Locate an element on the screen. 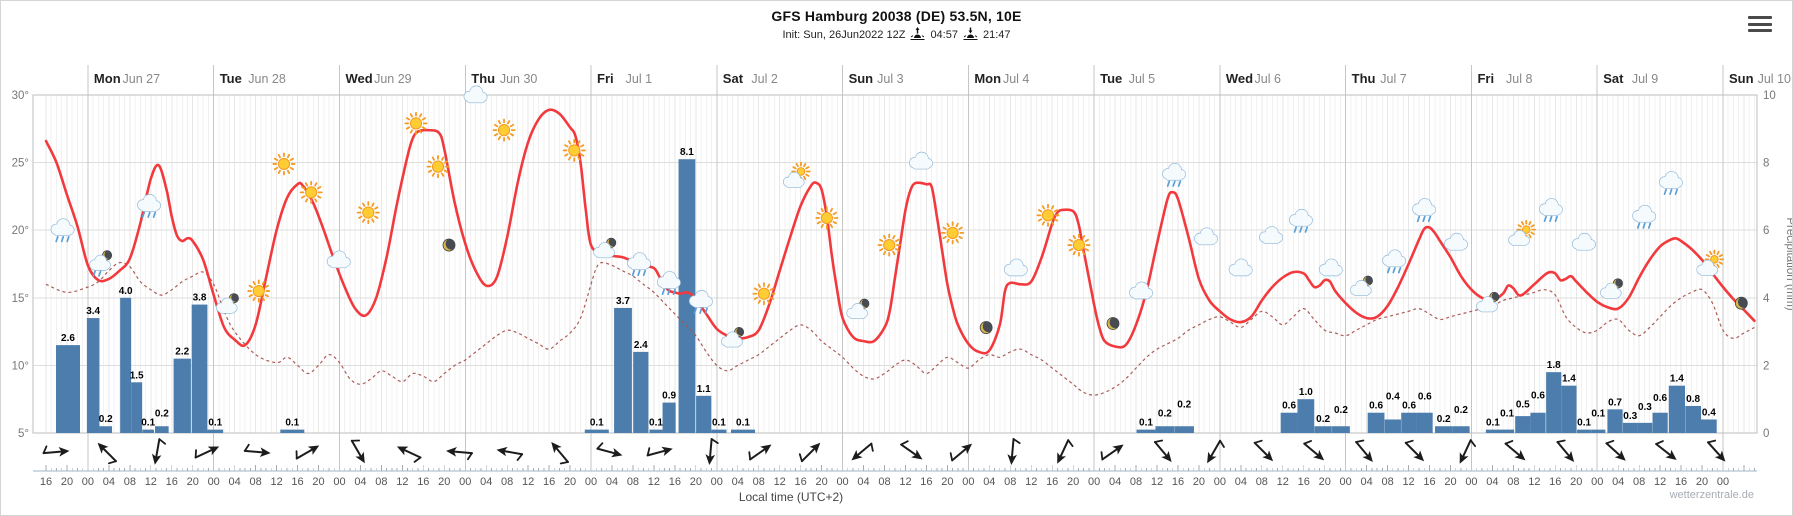  day-label-name: Sun is located at coordinates (861, 78).